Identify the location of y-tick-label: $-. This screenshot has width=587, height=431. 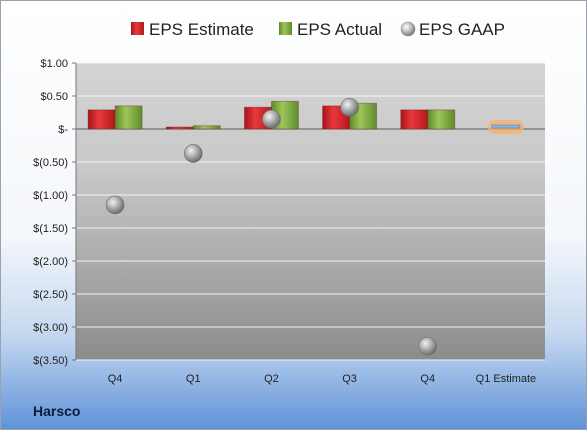
(63, 130).